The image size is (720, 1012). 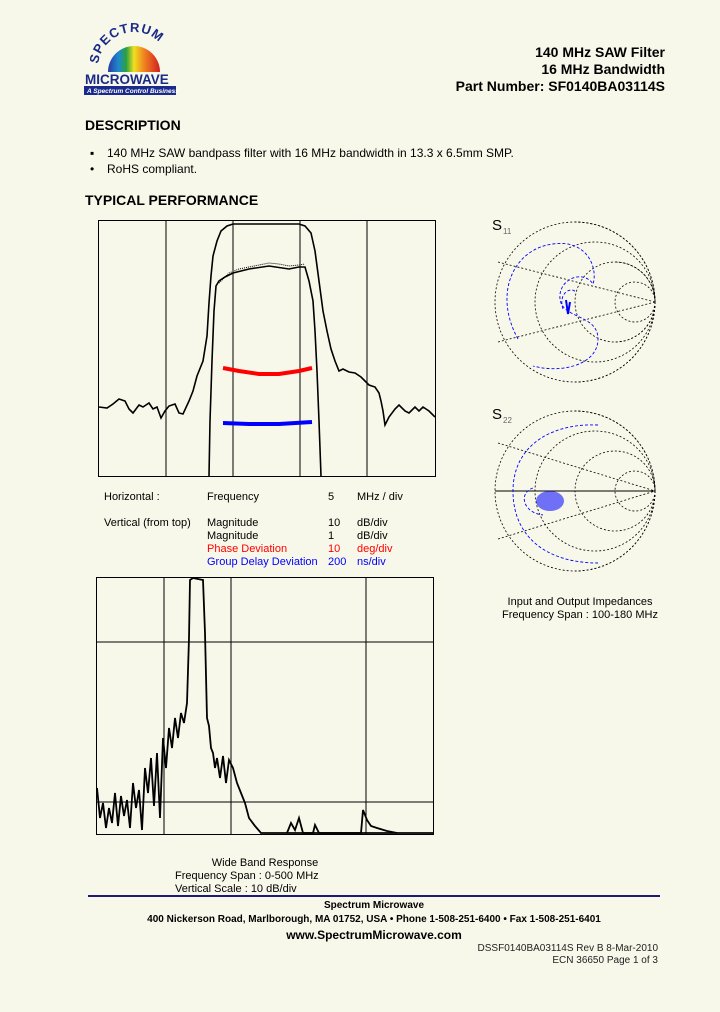 What do you see at coordinates (575, 490) in the screenshot?
I see `smith-chart-s22: S 22` at bounding box center [575, 490].